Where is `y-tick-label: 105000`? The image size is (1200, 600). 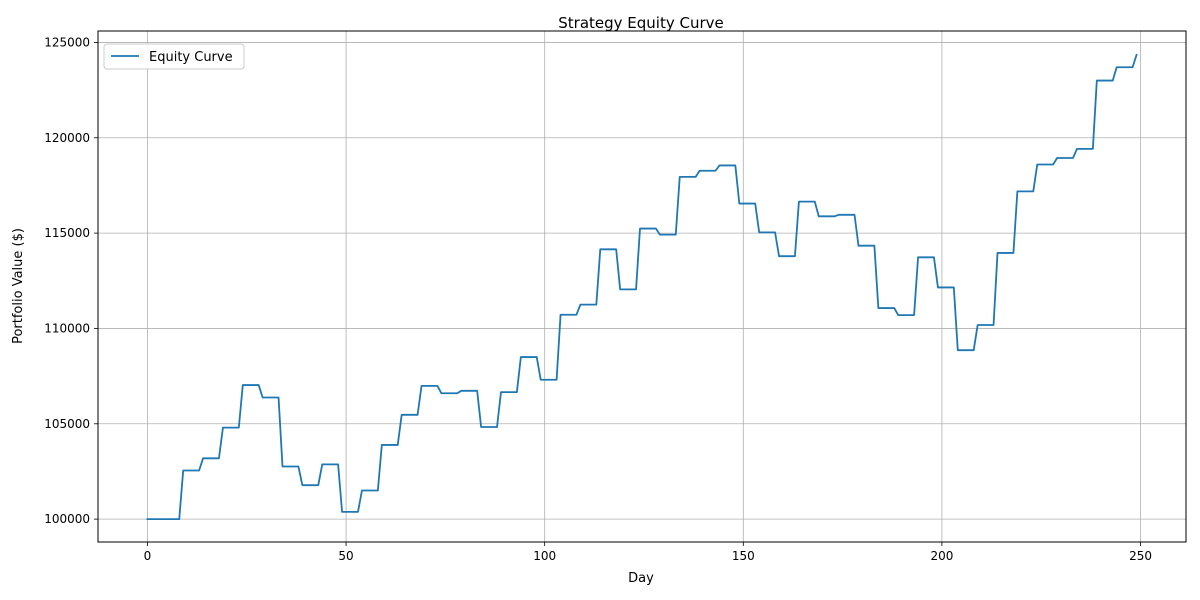
y-tick-label: 105000 is located at coordinates (67, 424).